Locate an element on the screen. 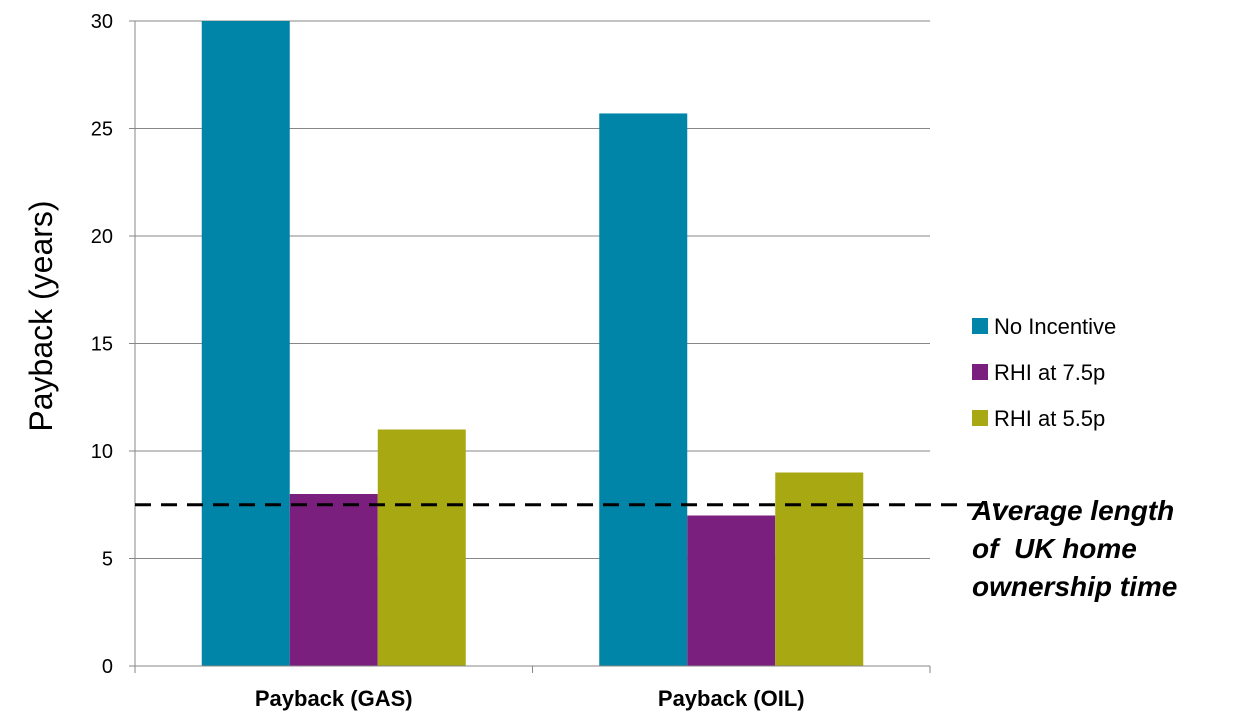 The height and width of the screenshot is (718, 1242). annotation-line: Average length is located at coordinates (1072, 510).